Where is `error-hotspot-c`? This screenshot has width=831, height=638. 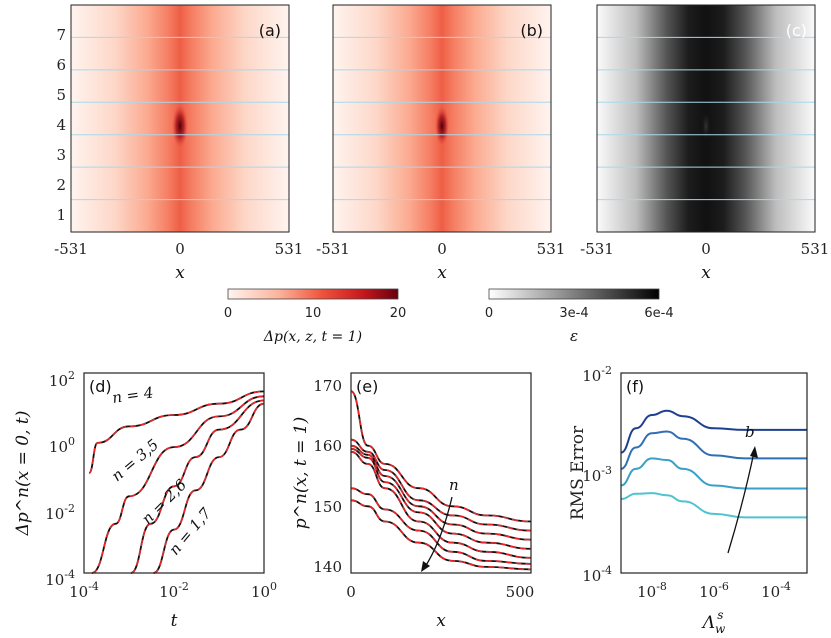 error-hotspot-c is located at coordinates (706, 126).